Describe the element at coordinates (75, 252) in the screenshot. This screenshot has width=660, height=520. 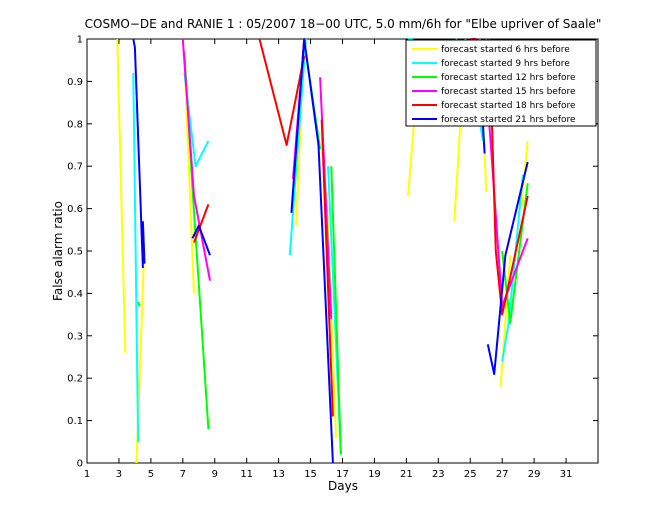
I see `y-tick-label: 0.5` at that location.